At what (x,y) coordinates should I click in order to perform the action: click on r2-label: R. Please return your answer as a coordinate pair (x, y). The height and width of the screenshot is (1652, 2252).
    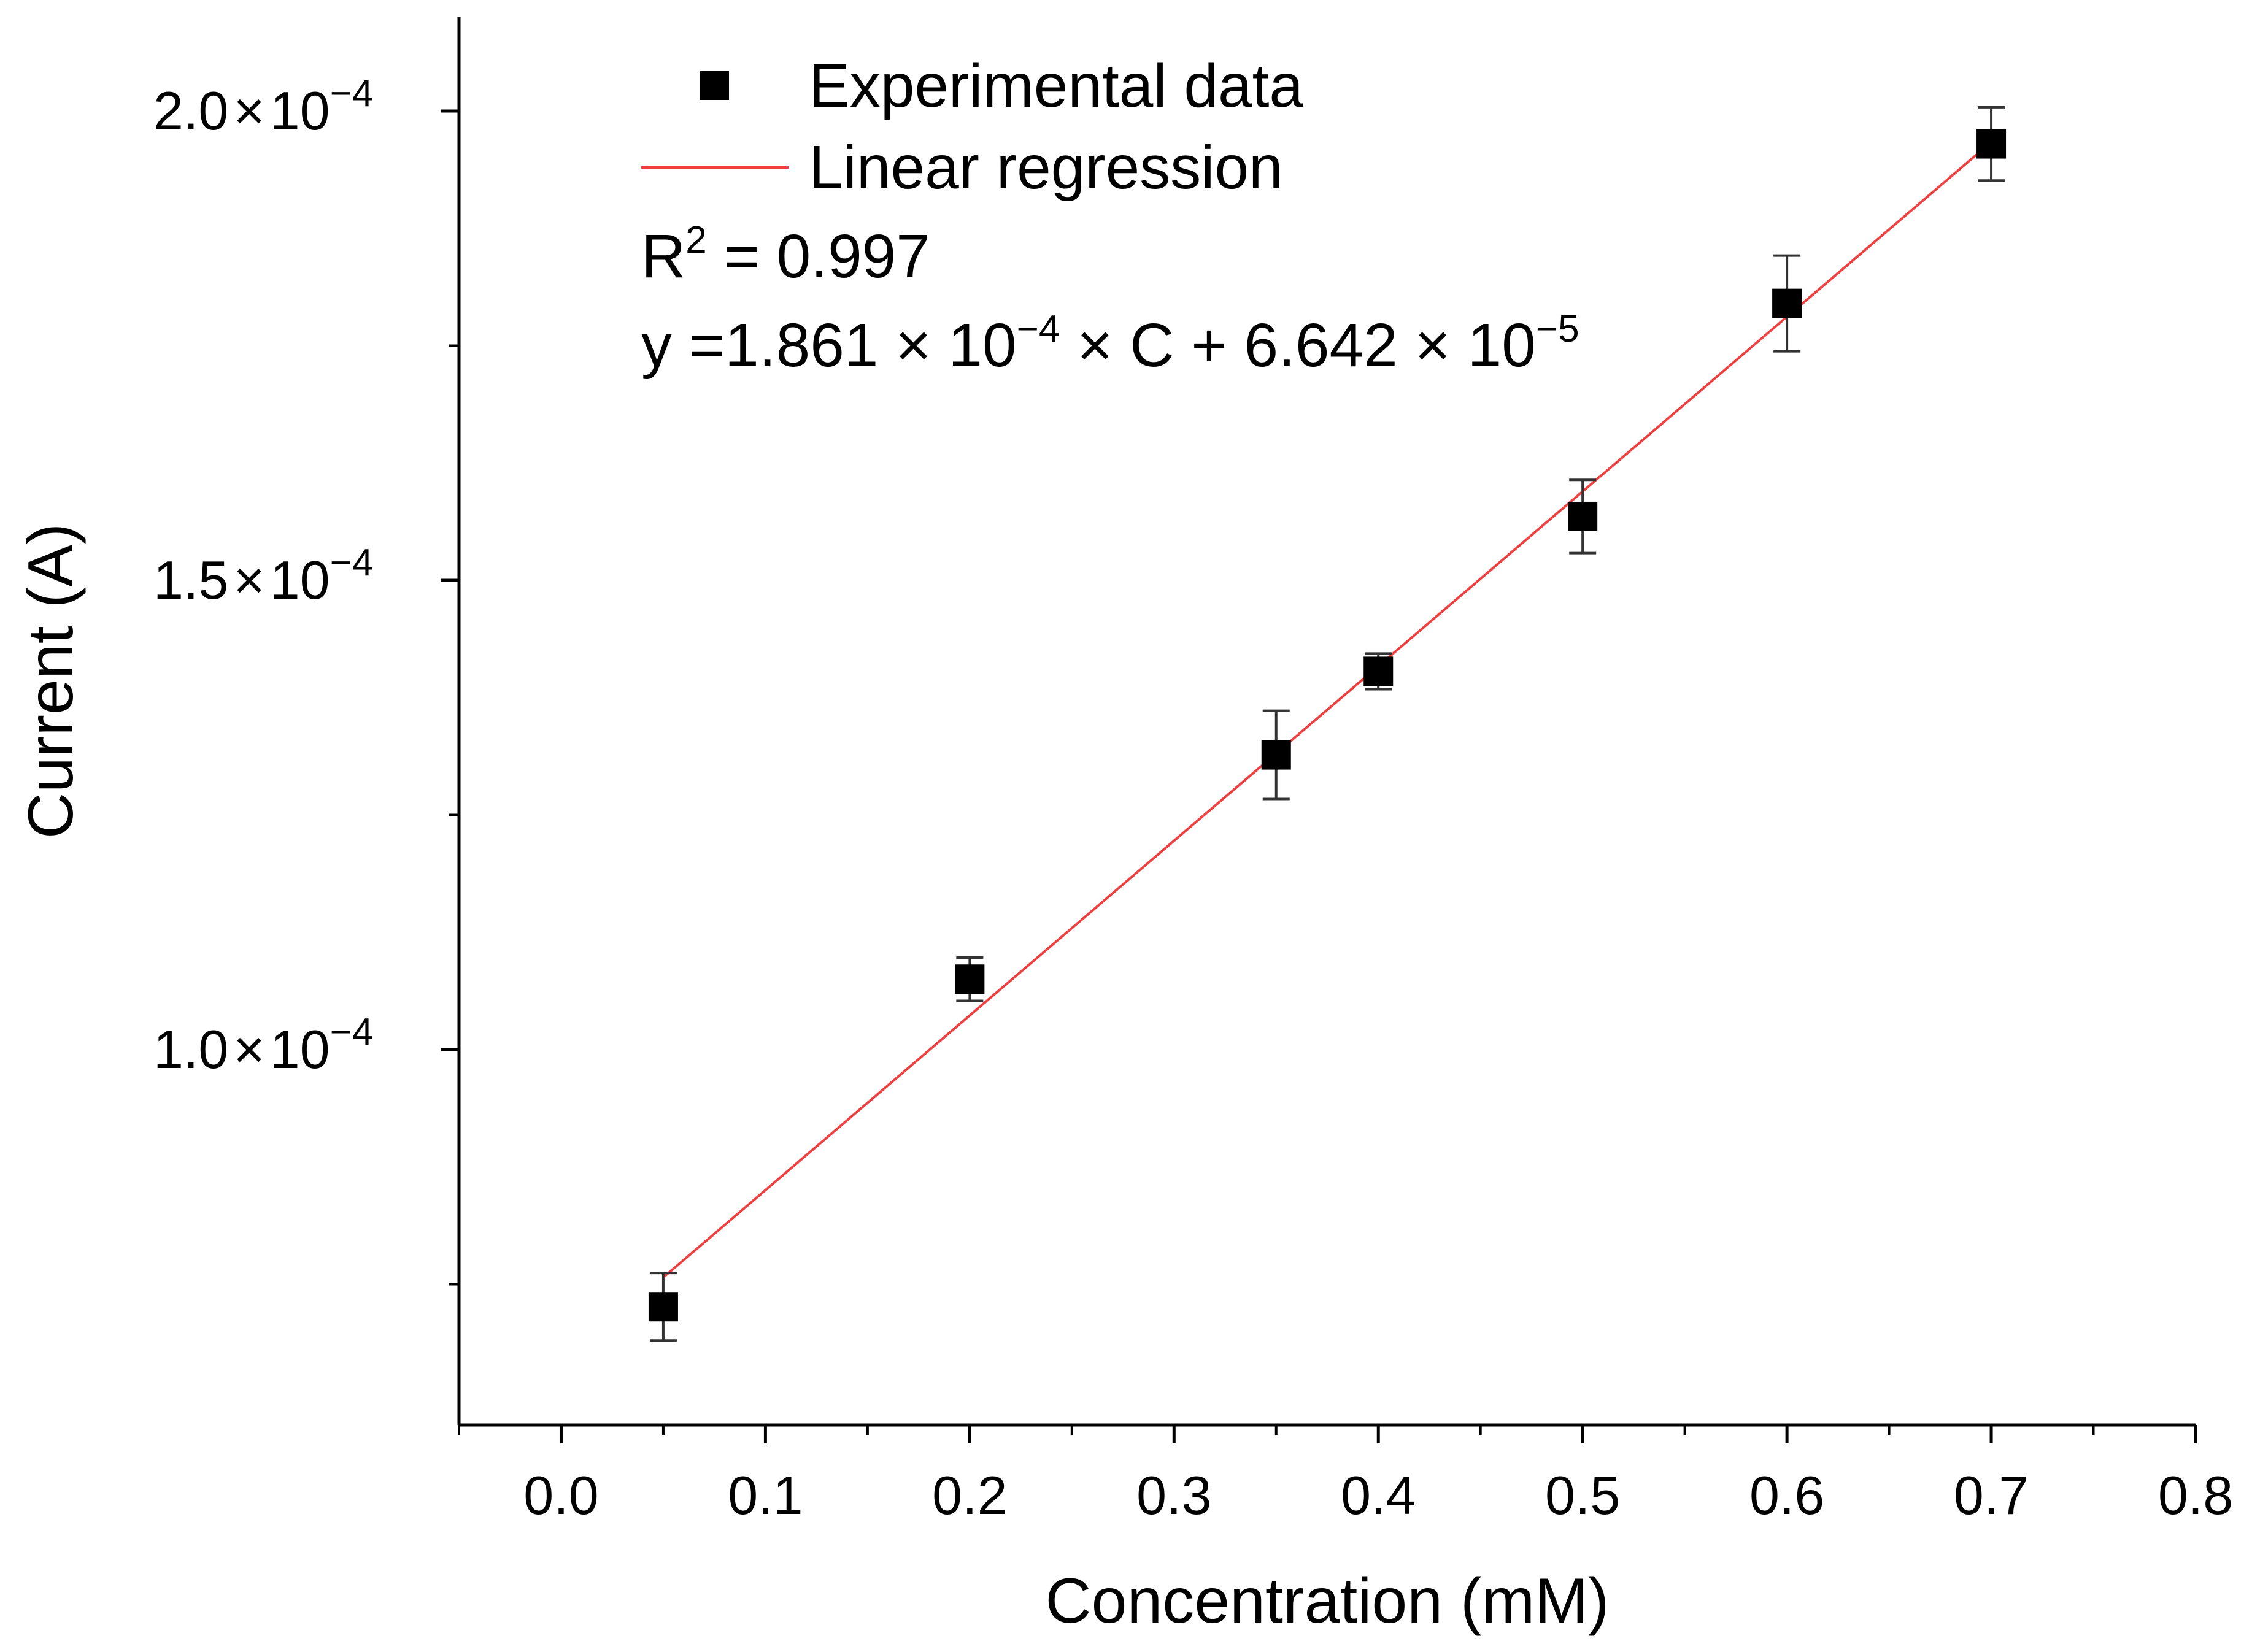
    Looking at the image, I should click on (663, 256).